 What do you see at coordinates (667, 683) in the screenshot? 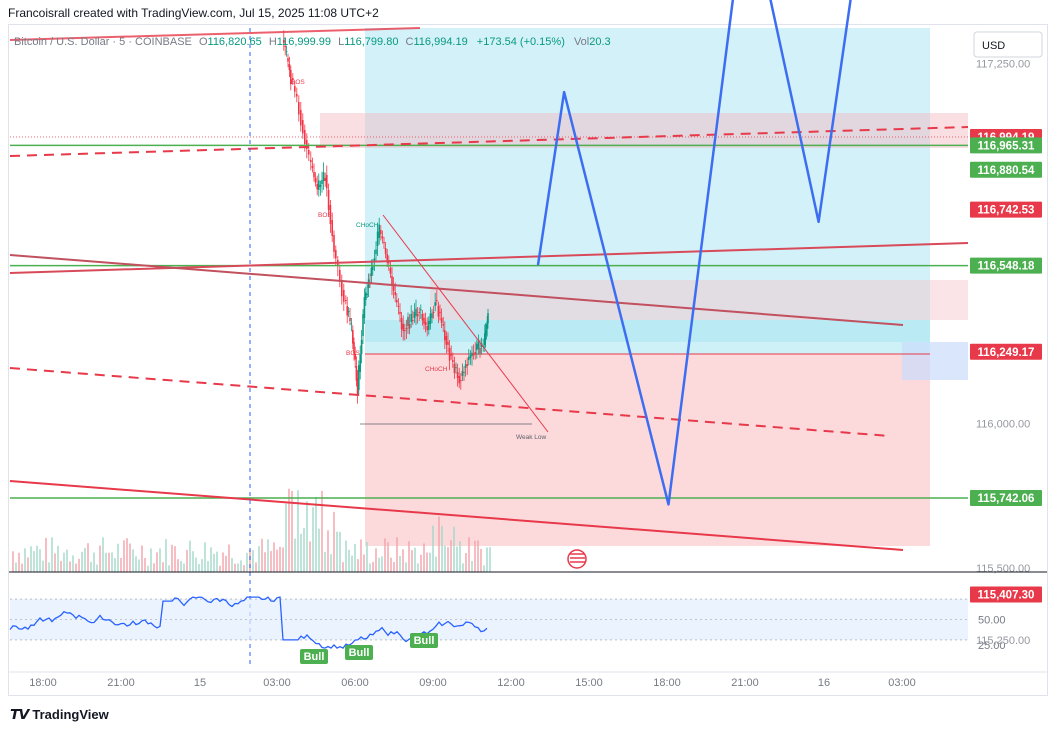
I see `time-axis-tick: 18:00` at bounding box center [667, 683].